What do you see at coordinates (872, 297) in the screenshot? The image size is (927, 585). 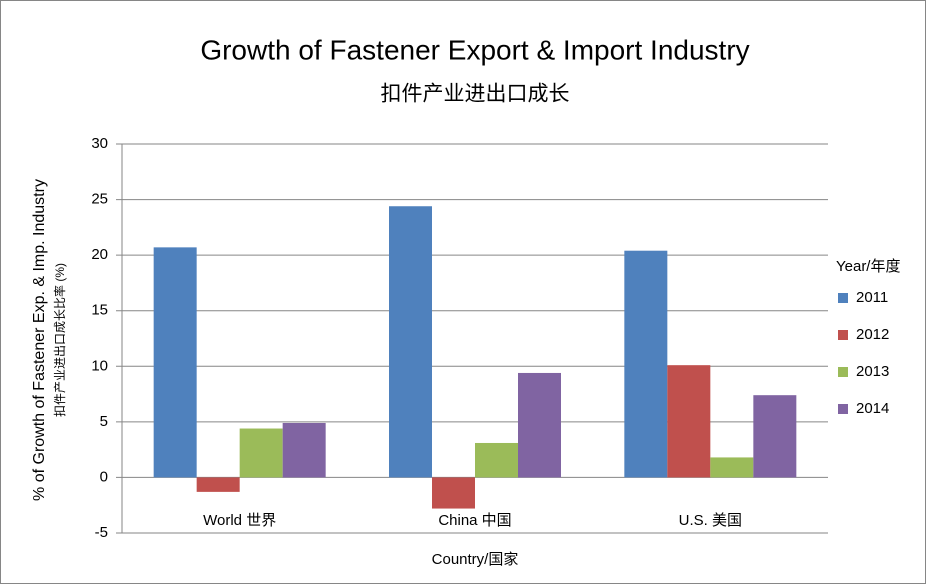 I see `legend-label: 2011` at bounding box center [872, 297].